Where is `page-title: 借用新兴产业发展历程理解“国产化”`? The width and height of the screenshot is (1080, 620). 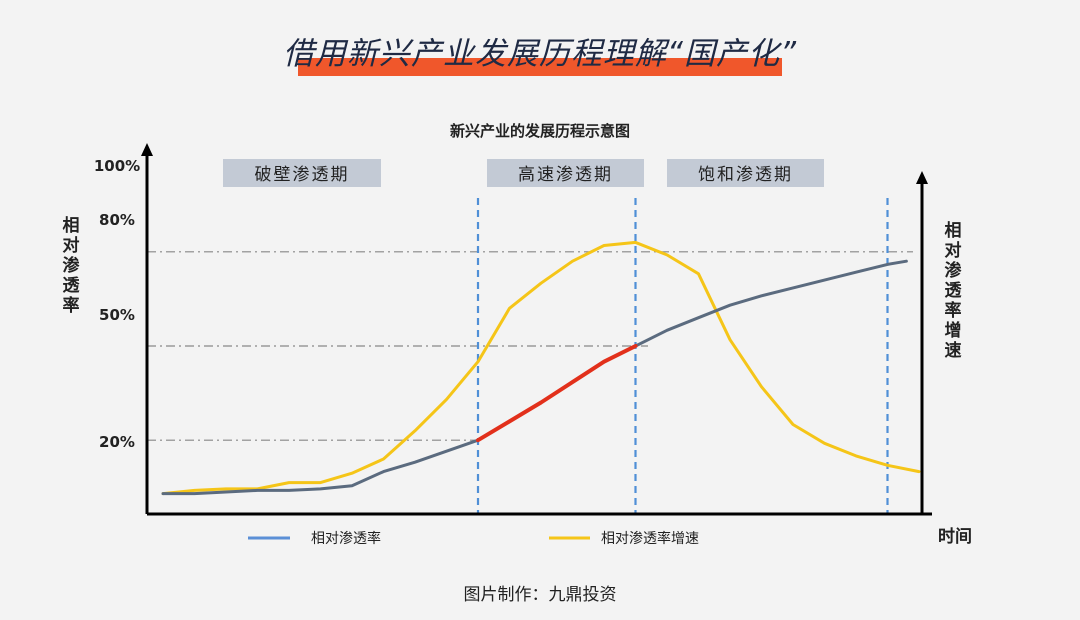
page-title: 借用新兴产业发展历程理解“国产化” is located at coordinates (540, 54).